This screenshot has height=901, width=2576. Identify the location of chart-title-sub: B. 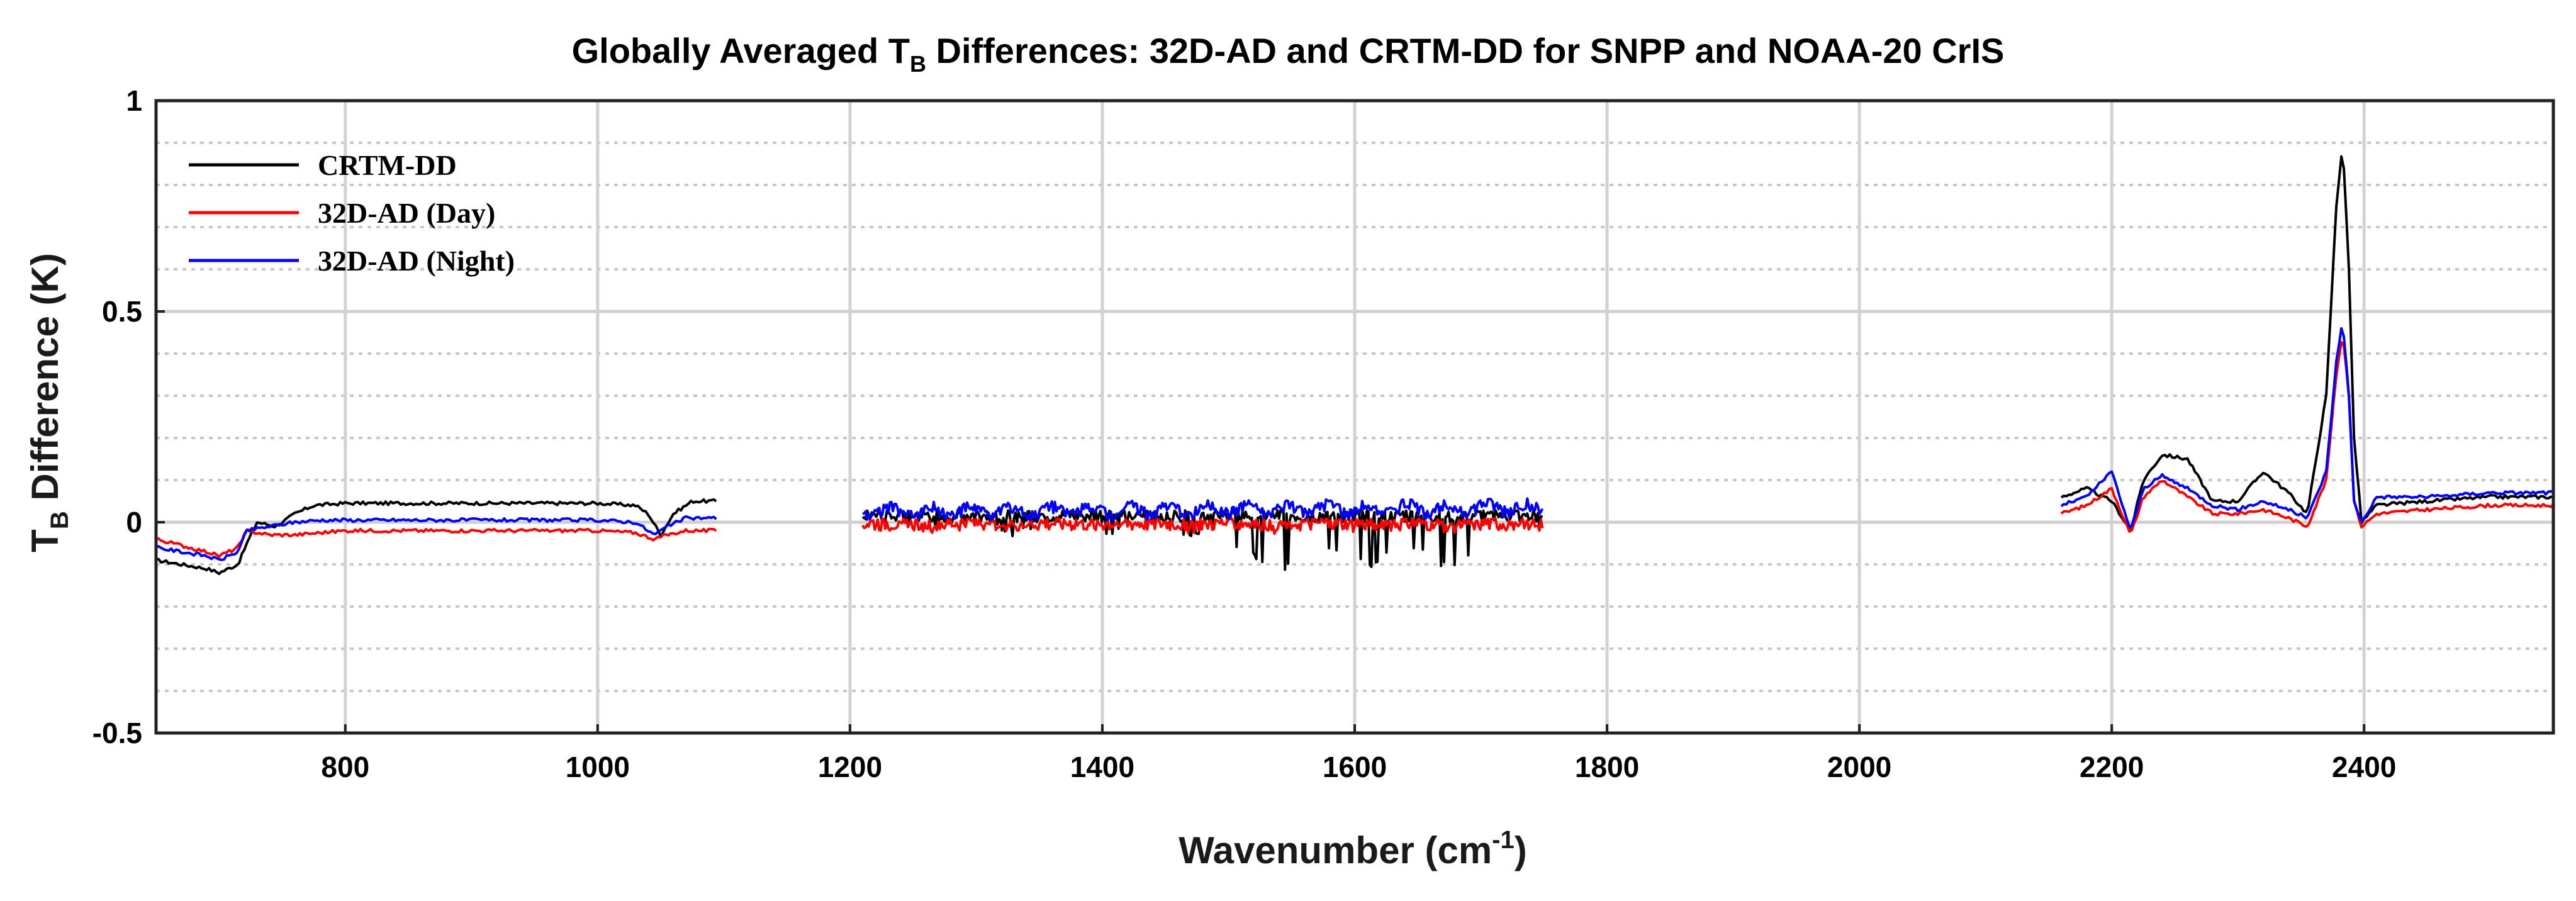
(918, 64).